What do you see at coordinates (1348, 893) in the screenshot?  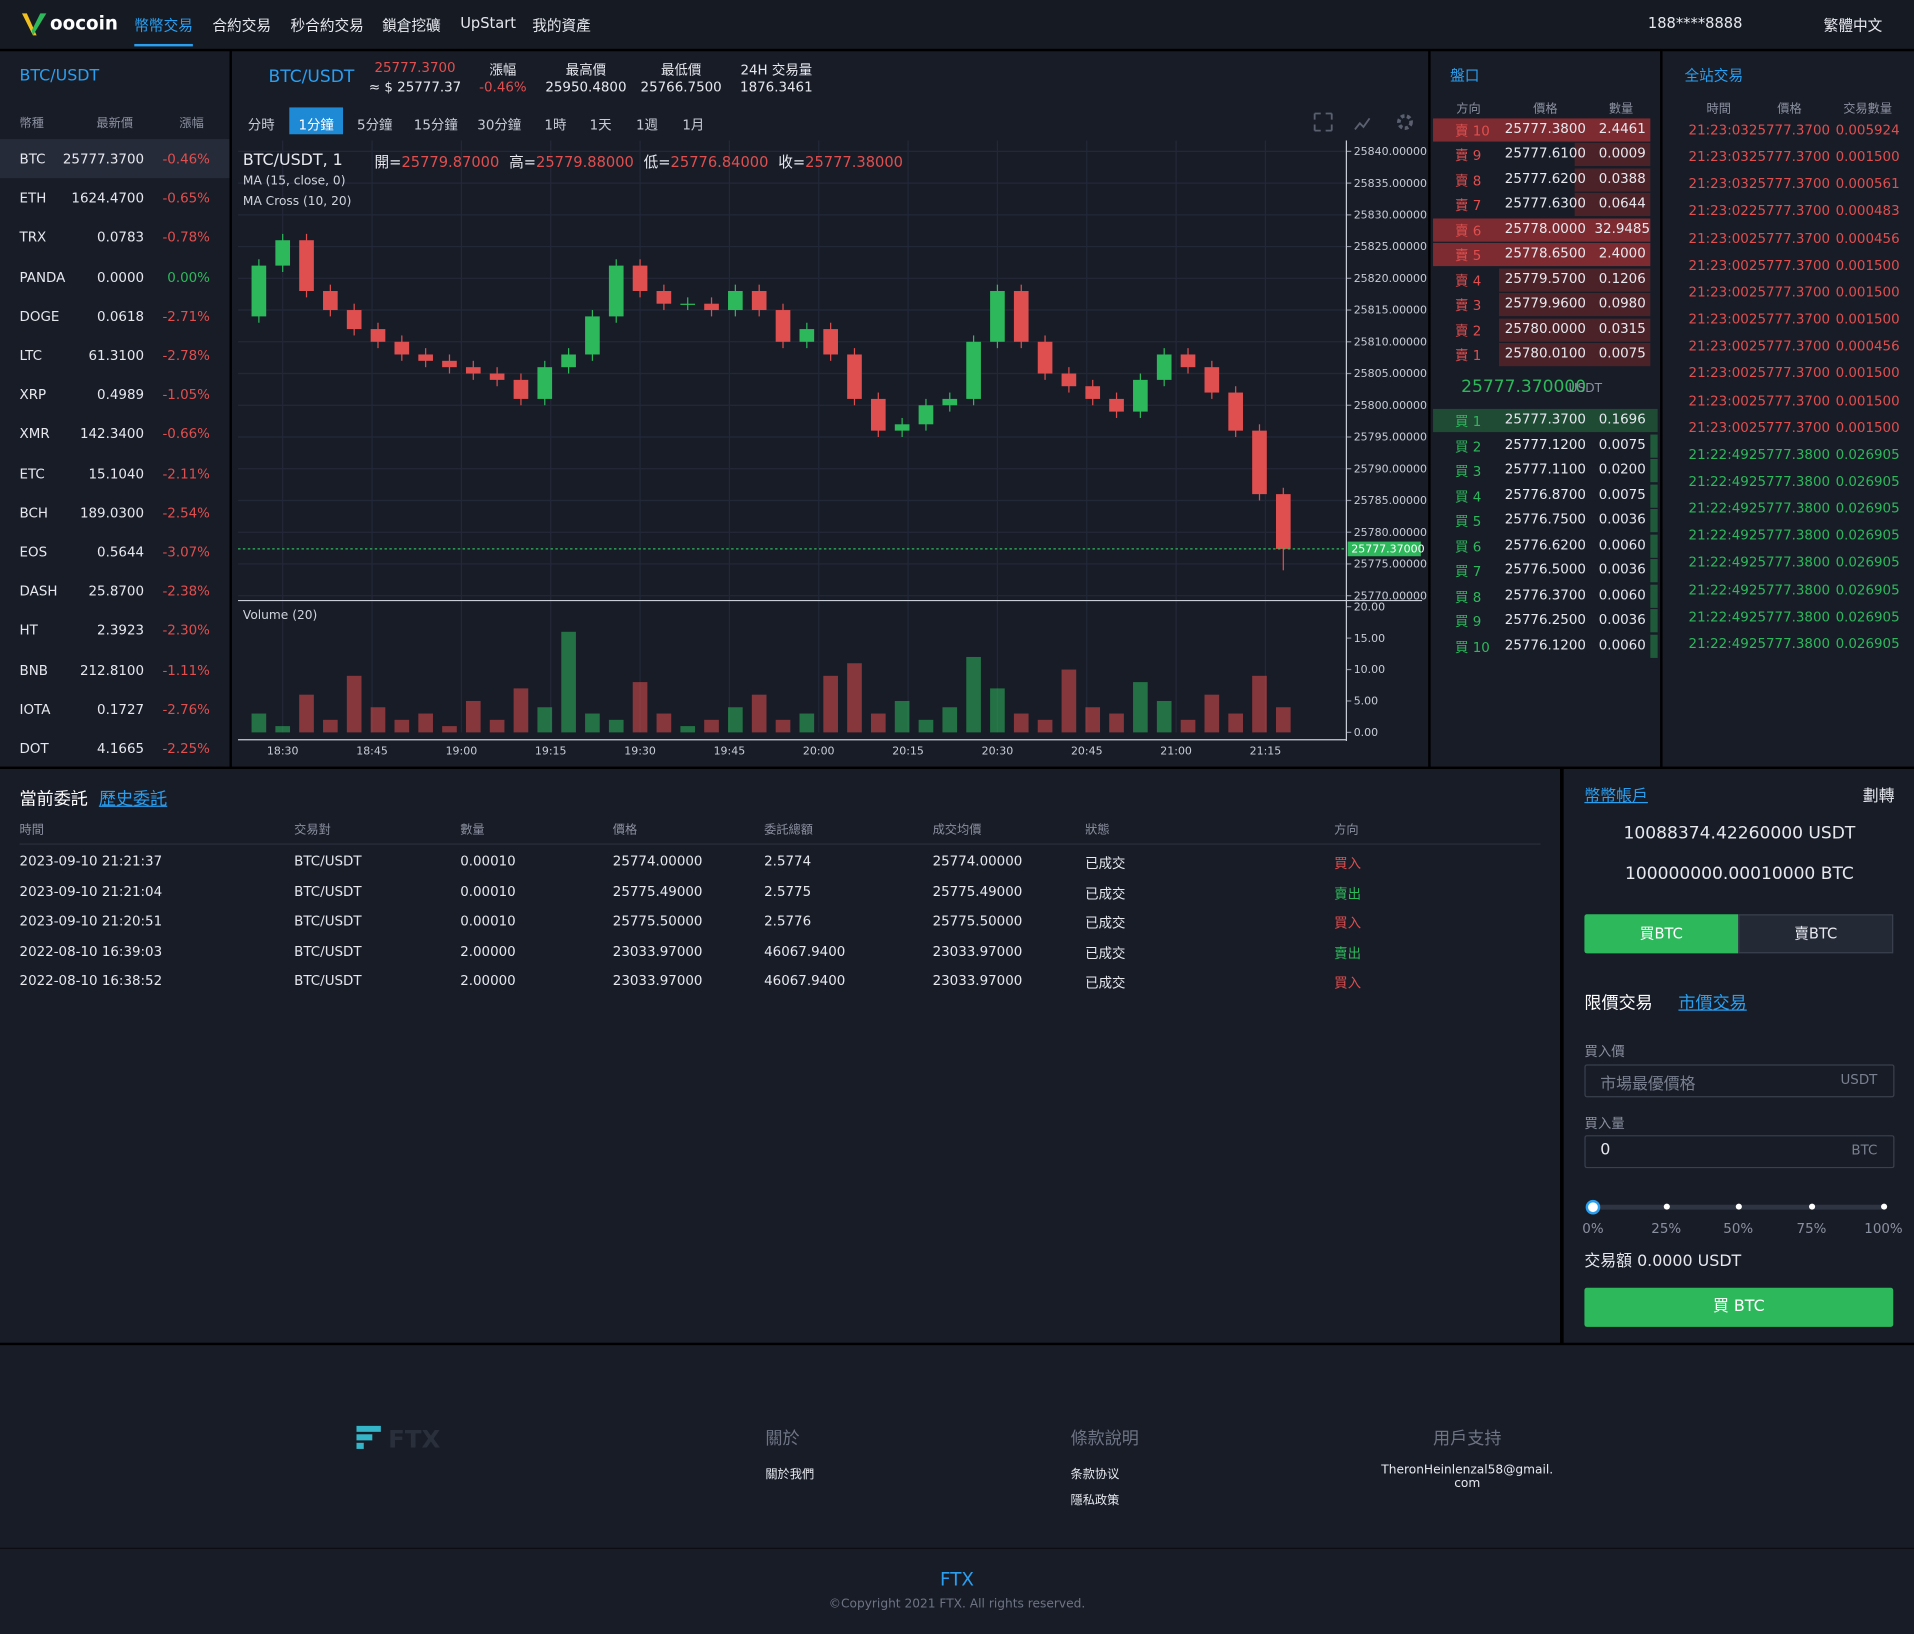 I see `order-cell: 賣出` at bounding box center [1348, 893].